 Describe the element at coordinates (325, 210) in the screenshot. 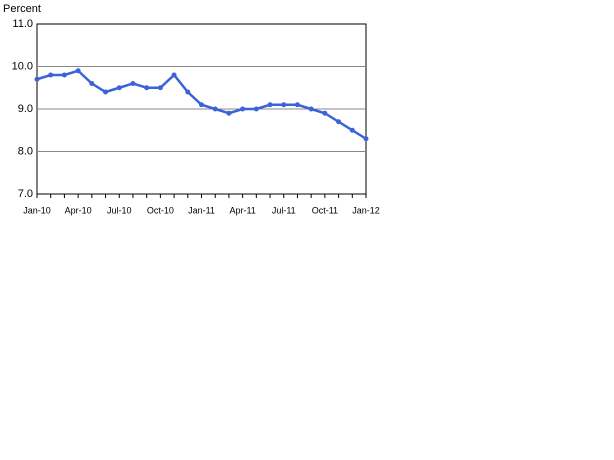

I see `x-tick-label: Oct-11` at that location.